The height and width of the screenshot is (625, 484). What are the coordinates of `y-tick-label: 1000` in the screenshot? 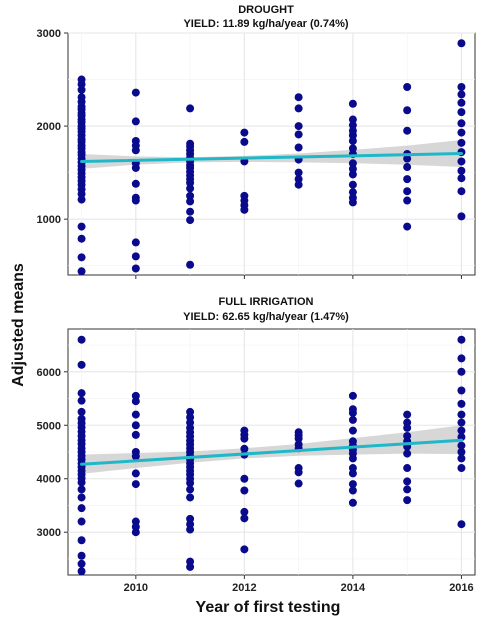 It's located at (49, 220).